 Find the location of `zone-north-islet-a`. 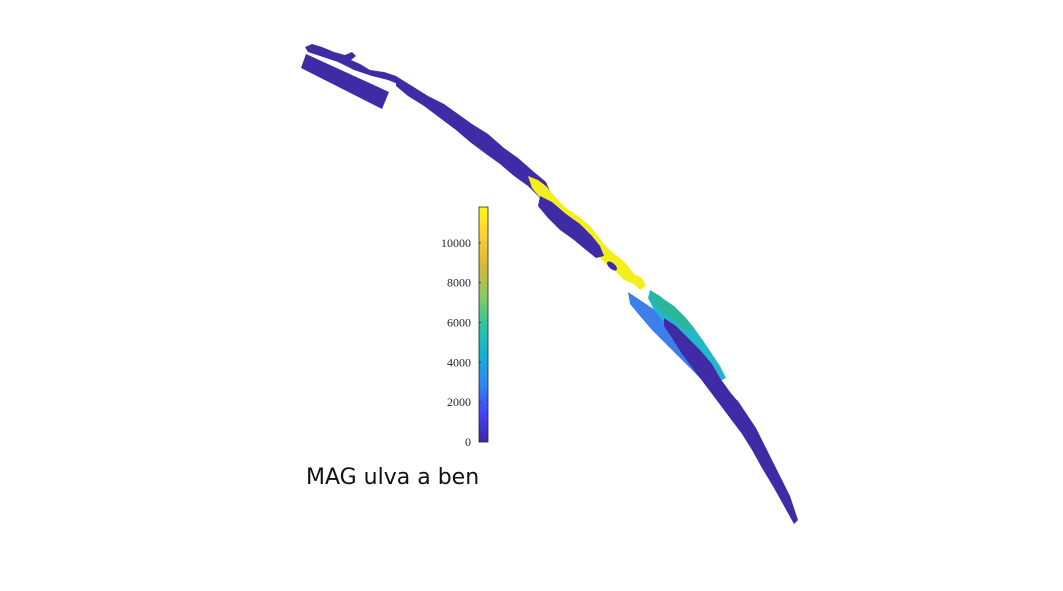

zone-north-islet-a is located at coordinates (462, 122).